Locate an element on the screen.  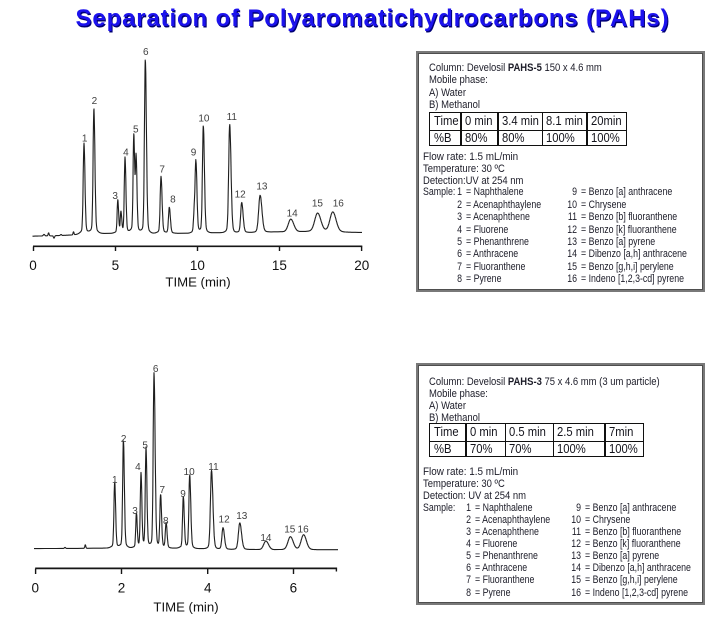
svg-text: 20 is located at coordinates (361, 265).